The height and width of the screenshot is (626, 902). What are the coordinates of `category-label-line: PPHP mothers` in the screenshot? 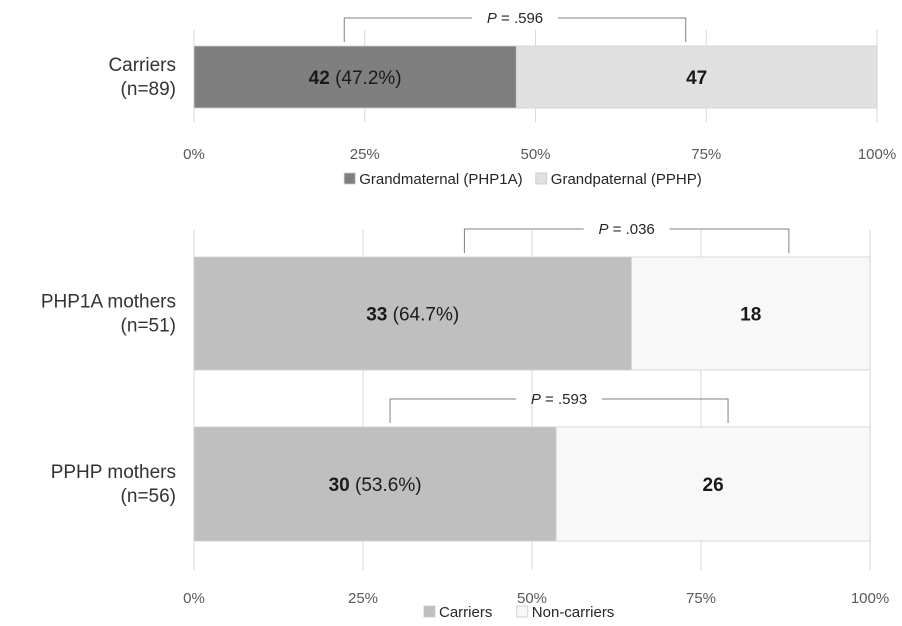 It's located at (113, 472).